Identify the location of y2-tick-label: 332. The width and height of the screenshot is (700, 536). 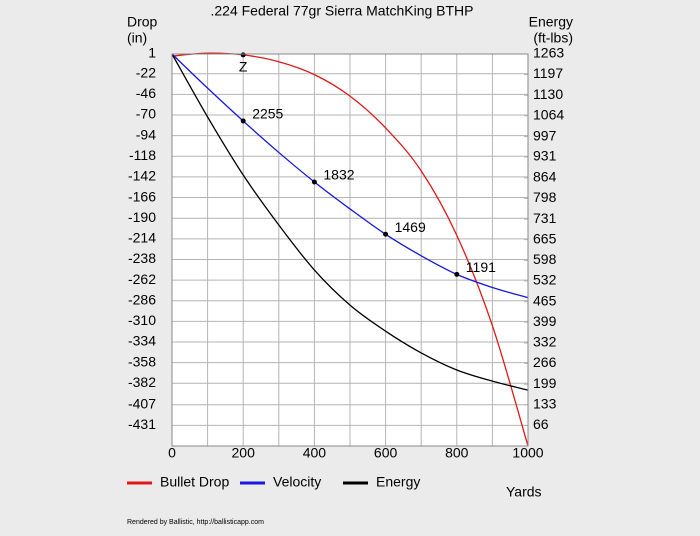
(545, 342).